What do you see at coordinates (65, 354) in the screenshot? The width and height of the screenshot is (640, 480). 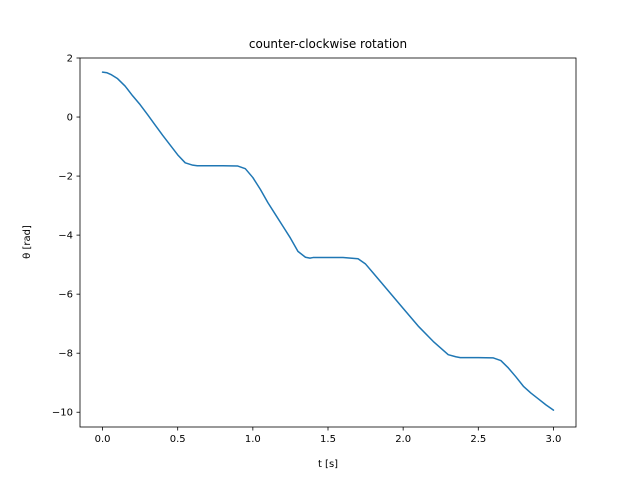 I see `y-tick-label: −8` at bounding box center [65, 354].